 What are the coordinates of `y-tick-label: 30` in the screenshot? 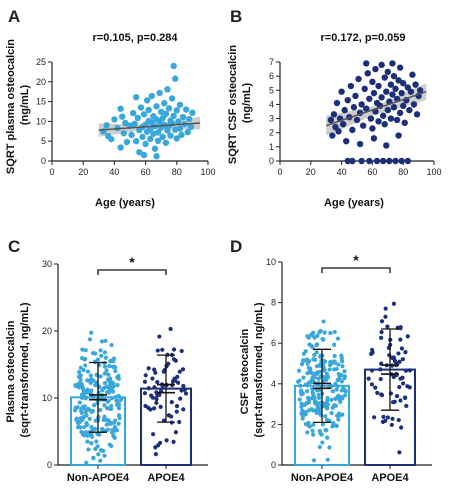 It's located at (47, 264).